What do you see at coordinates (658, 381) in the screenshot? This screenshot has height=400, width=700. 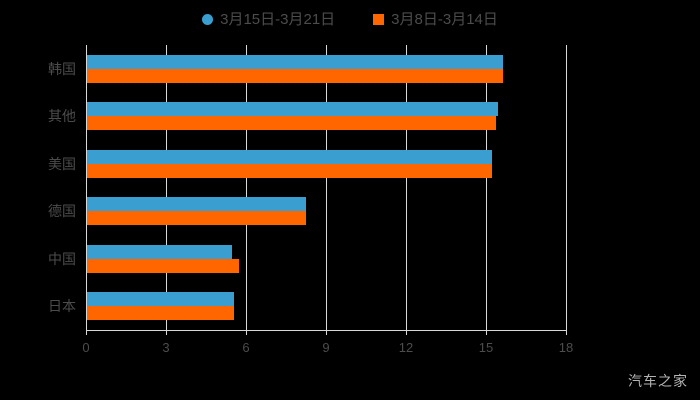 I see `watermark: 汽车之家` at bounding box center [658, 381].